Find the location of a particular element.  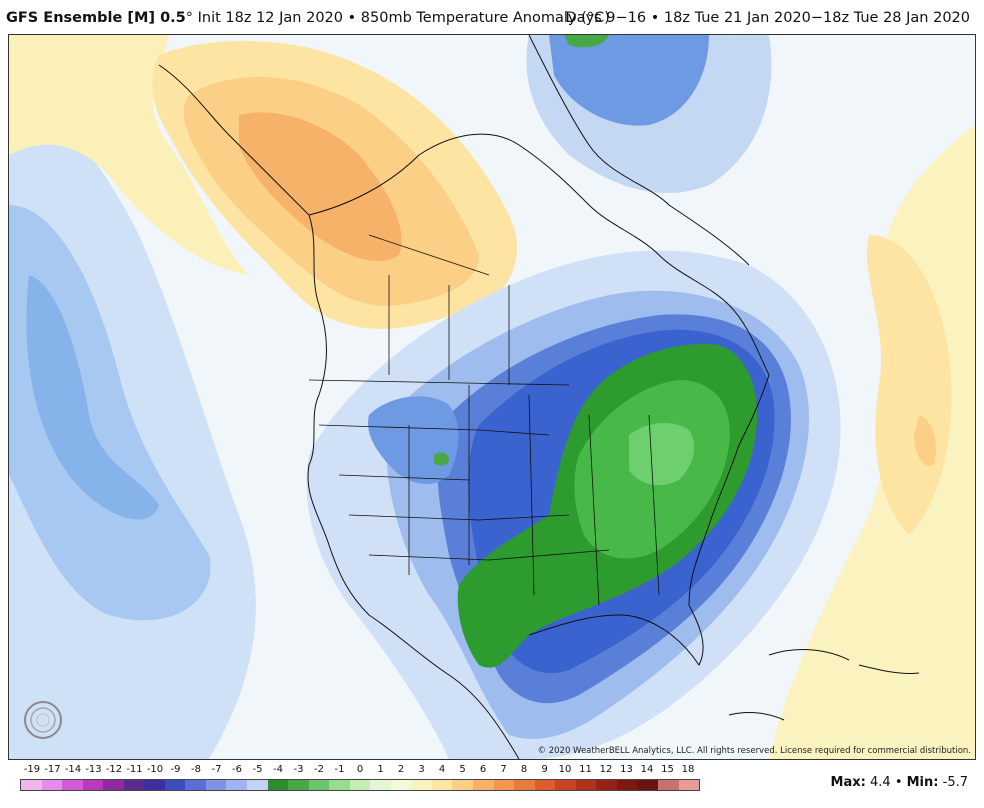

legend-label: 18 is located at coordinates (688, 769).